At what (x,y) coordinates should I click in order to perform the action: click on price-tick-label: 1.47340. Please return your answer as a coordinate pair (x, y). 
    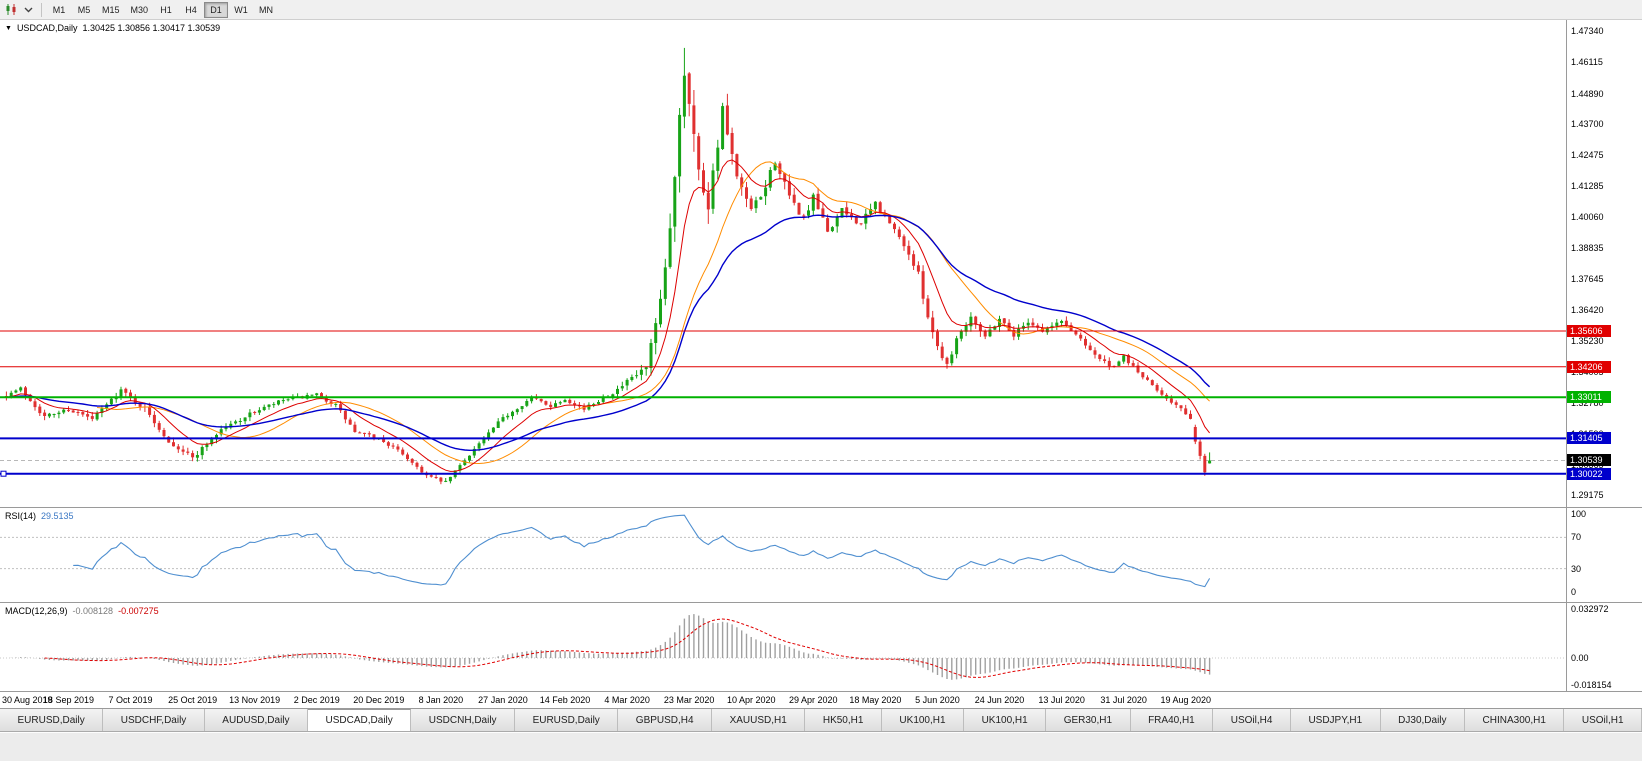
    Looking at the image, I should click on (1587, 30).